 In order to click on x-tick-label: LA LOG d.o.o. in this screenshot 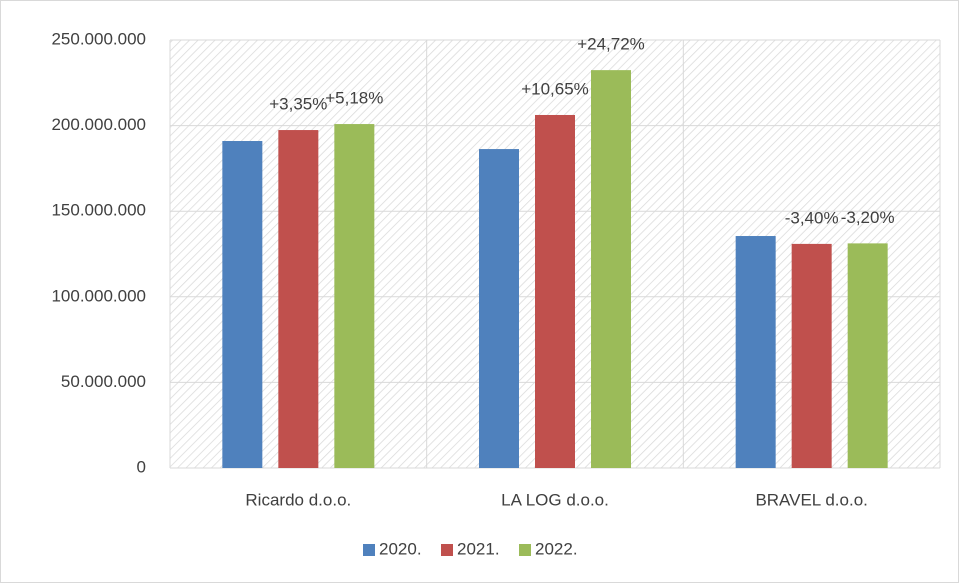, I will do `click(555, 499)`.